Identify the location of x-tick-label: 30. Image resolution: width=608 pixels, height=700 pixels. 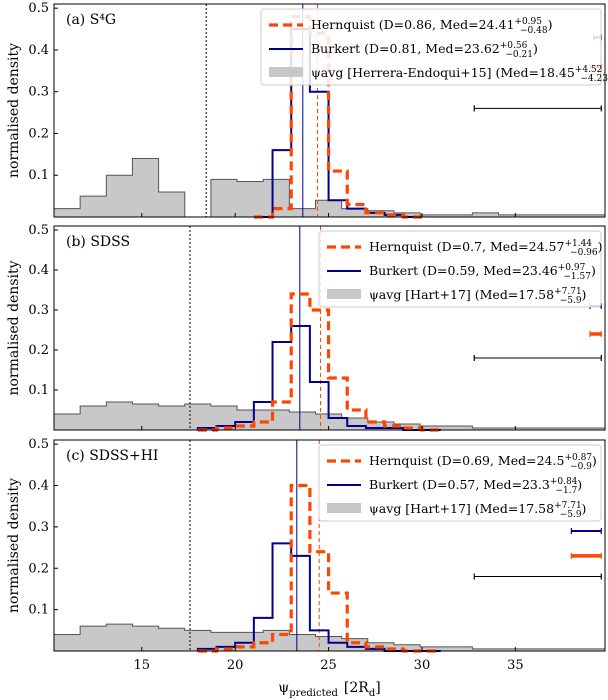
(422, 665).